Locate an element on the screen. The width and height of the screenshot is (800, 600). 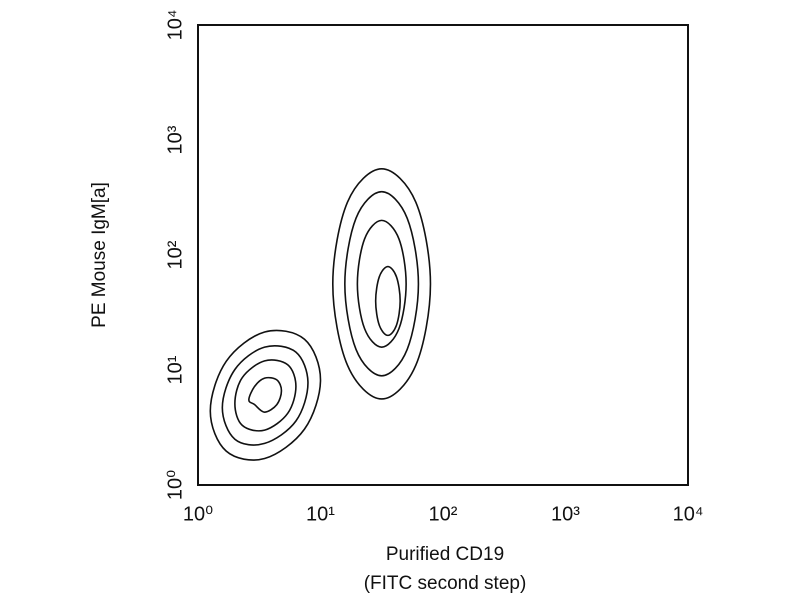
y-tick-label: 10¹ is located at coordinates (175, 369).